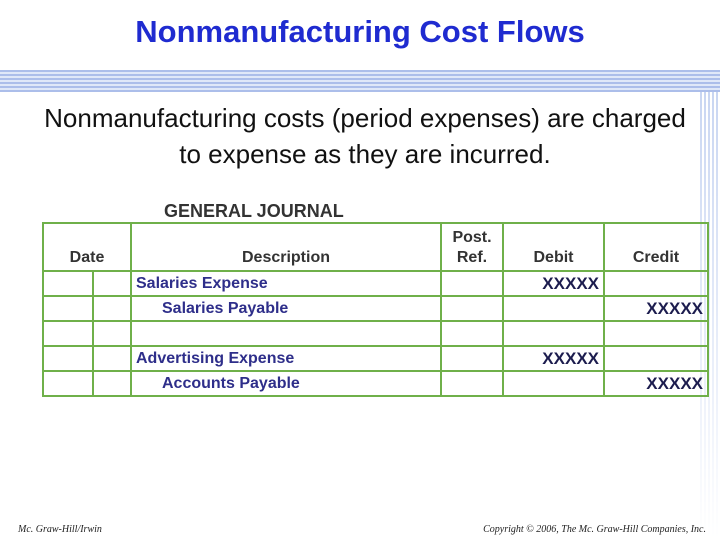  I want to click on journal-title: GENERAL JOURNAL, so click(254, 211).